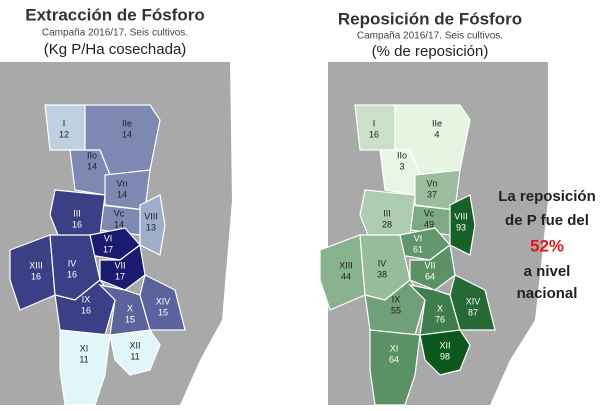  What do you see at coordinates (429, 224) in the screenshot?
I see `region-value: 49` at bounding box center [429, 224].